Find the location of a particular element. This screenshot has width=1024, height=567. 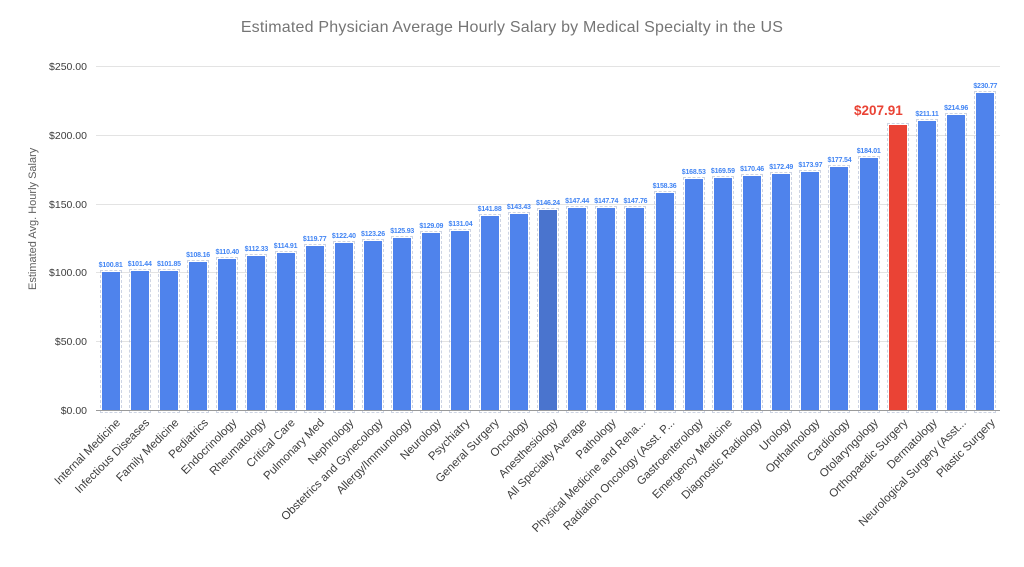

value-label: $146.24 is located at coordinates (547, 203).